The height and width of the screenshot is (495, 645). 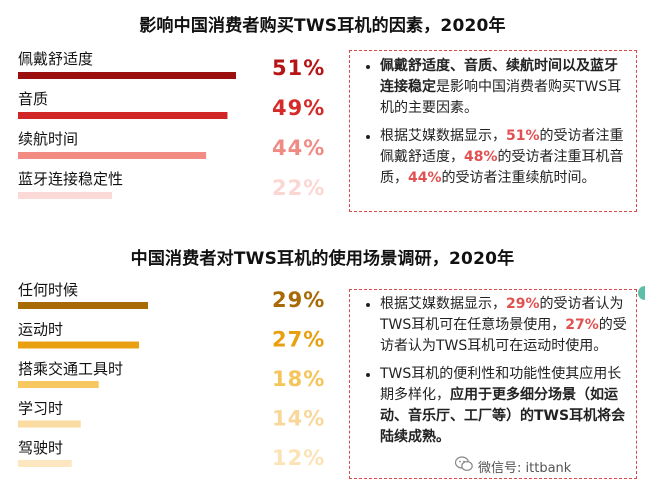 What do you see at coordinates (523, 304) in the screenshot?
I see `highlight-value: 29%` at bounding box center [523, 304].